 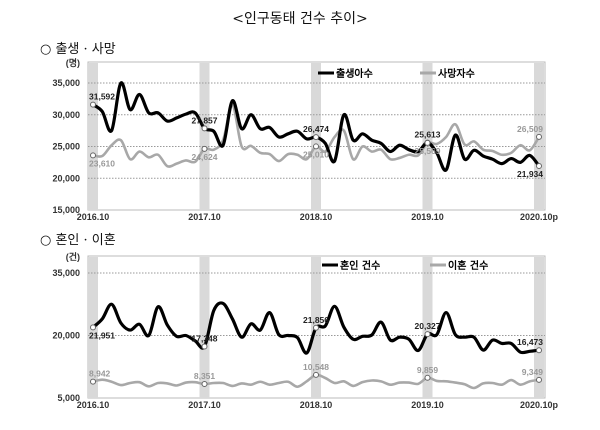 What do you see at coordinates (428, 370) in the screenshot?
I see `data-label: 9,859` at bounding box center [428, 370].